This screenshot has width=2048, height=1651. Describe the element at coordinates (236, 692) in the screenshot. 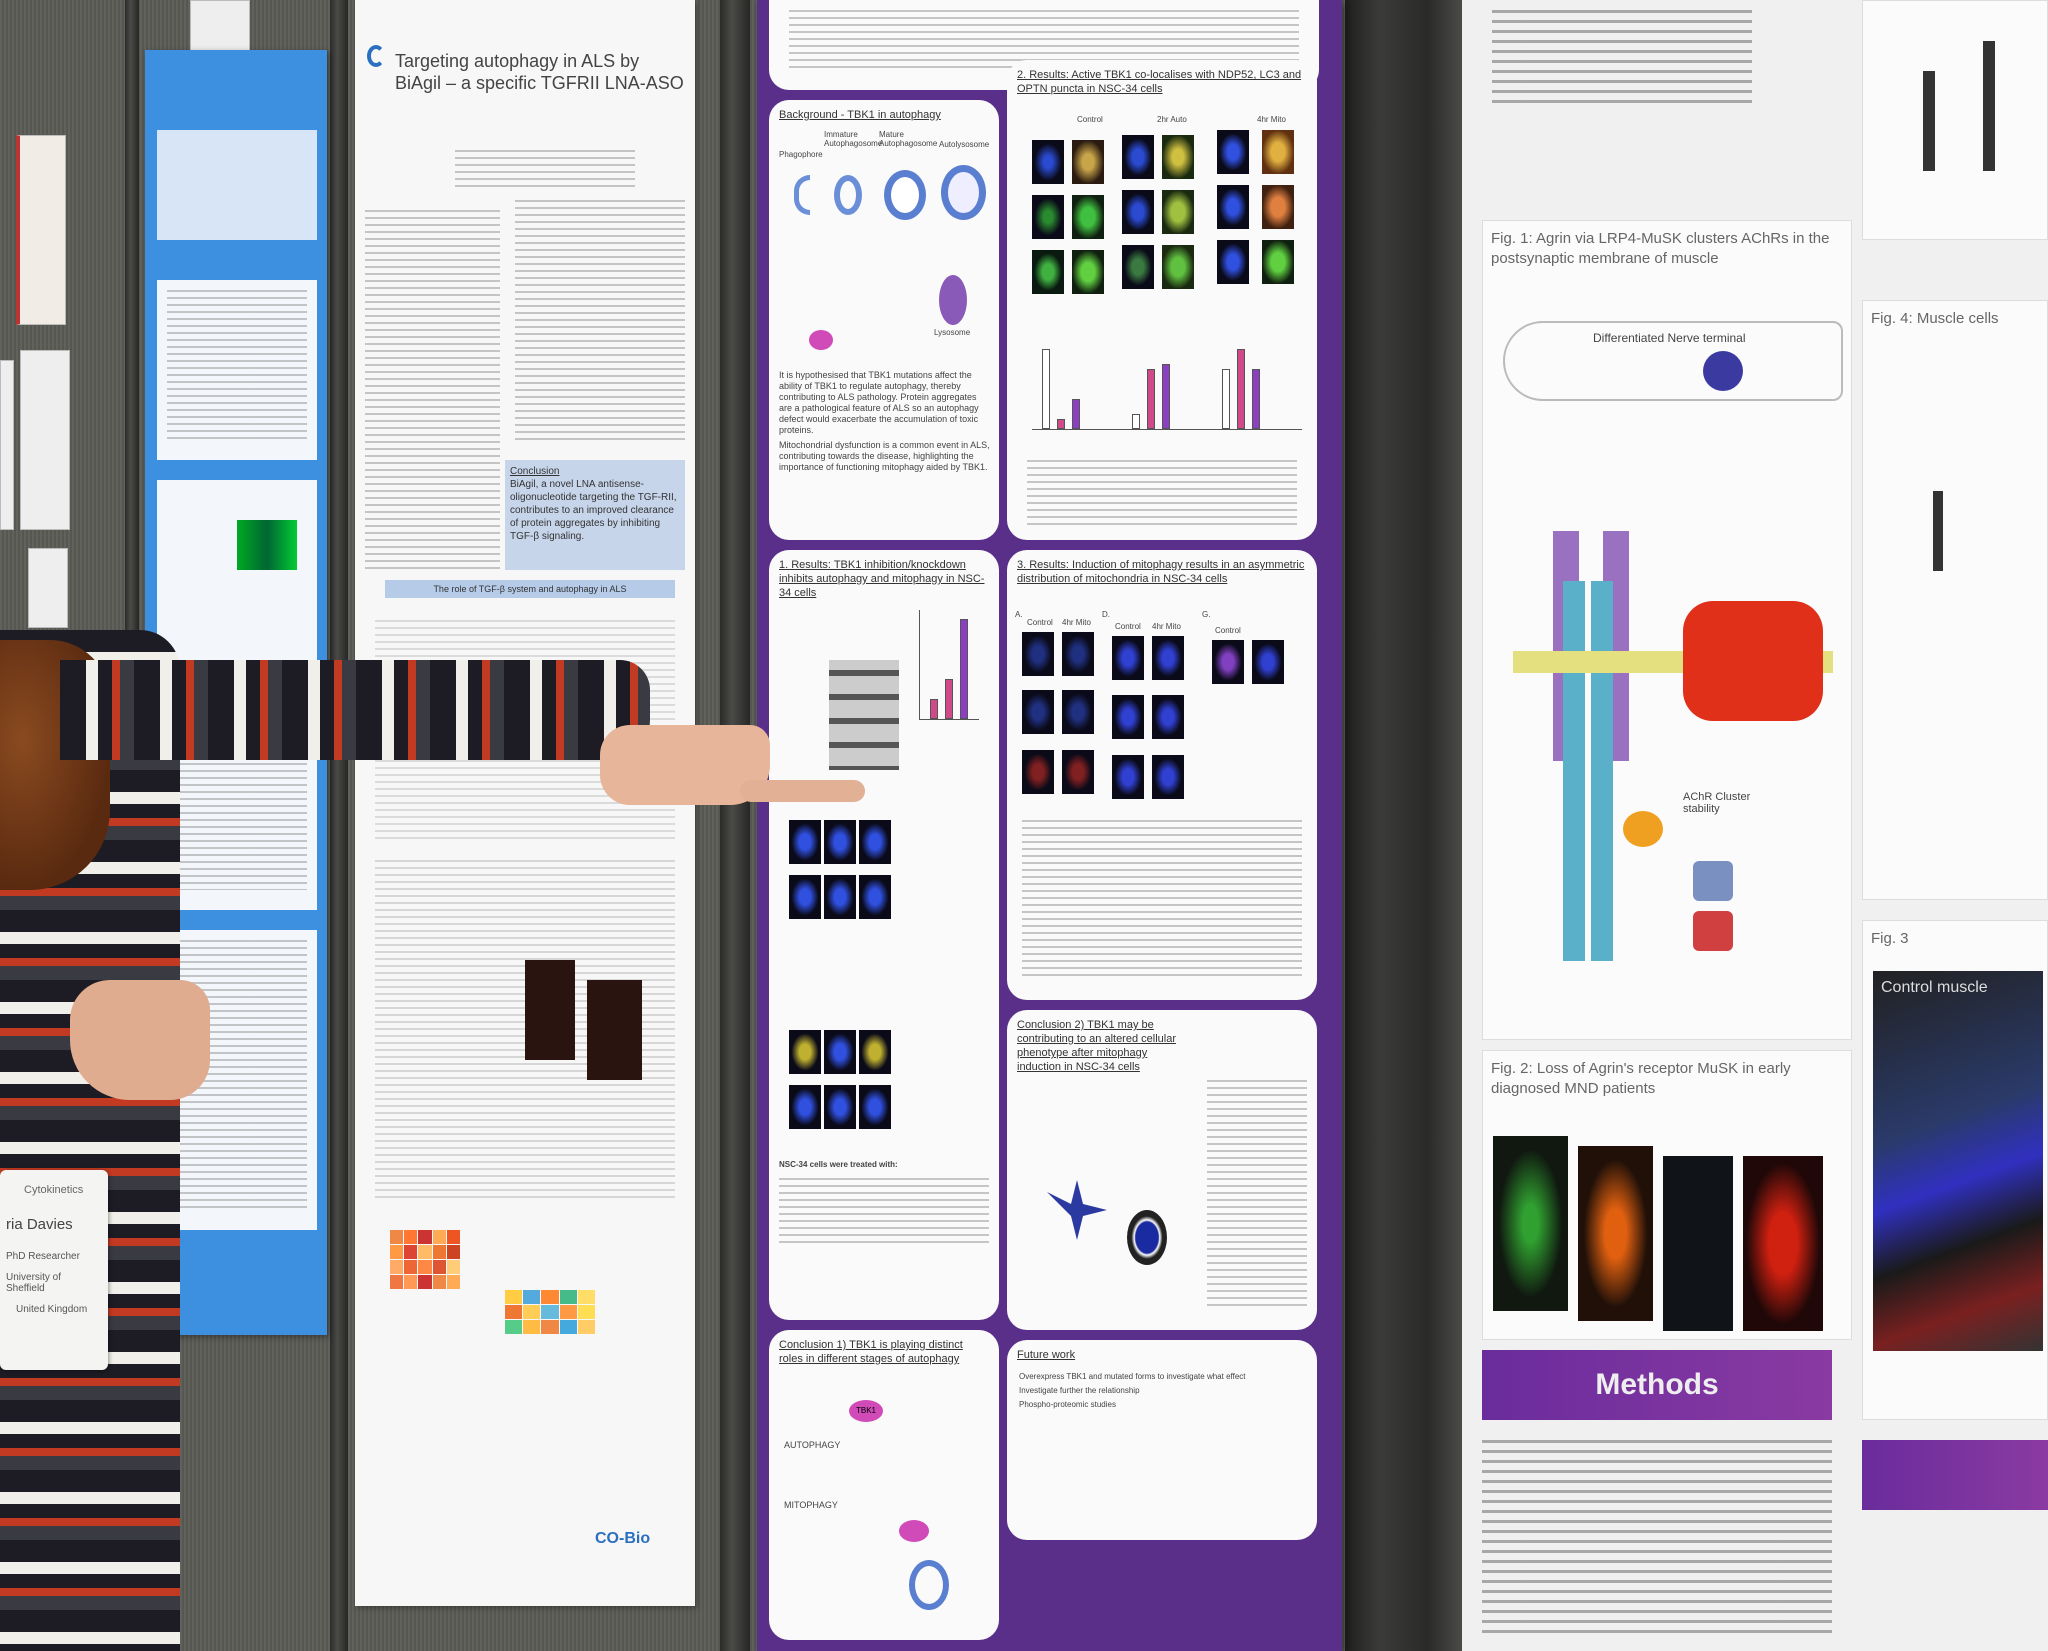

I see `poster-blue` at that location.